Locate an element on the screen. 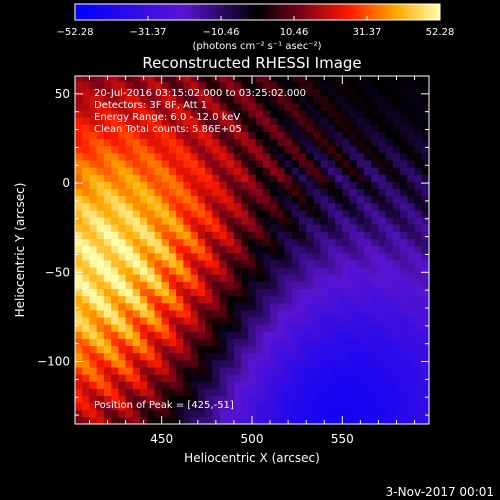 This screenshot has height=500, width=500. colorbar-unit-label: (photons cm⁻² s⁻¹ asec⁻²) is located at coordinates (256, 46).